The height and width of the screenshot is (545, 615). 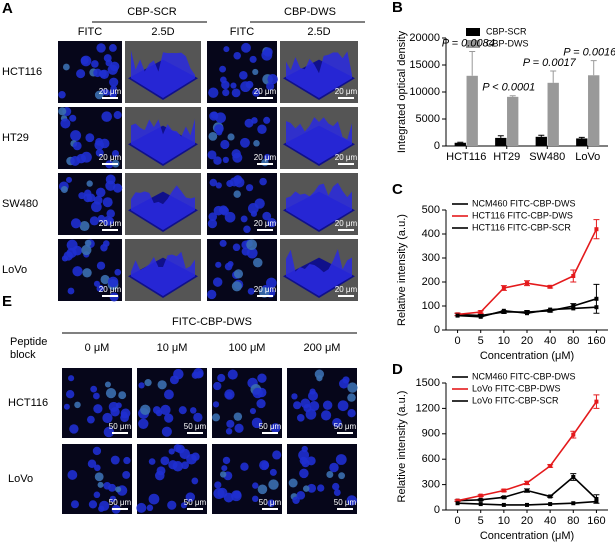 I want to click on legend-label: HCT116 FITC-CBP-SCR, so click(x=521, y=227).